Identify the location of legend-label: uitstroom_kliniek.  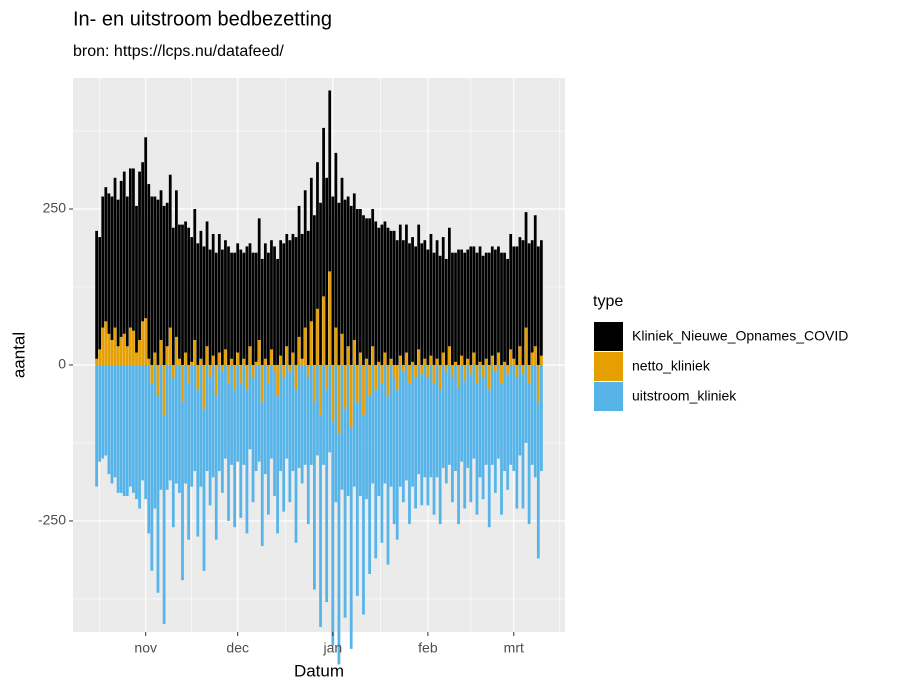
(684, 396).